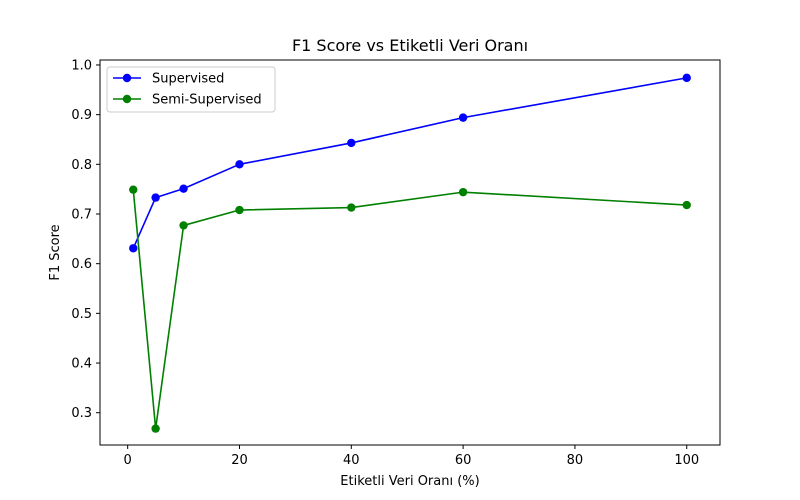 The image size is (800, 500). What do you see at coordinates (463, 460) in the screenshot?
I see `x-tick-label: 60` at bounding box center [463, 460].